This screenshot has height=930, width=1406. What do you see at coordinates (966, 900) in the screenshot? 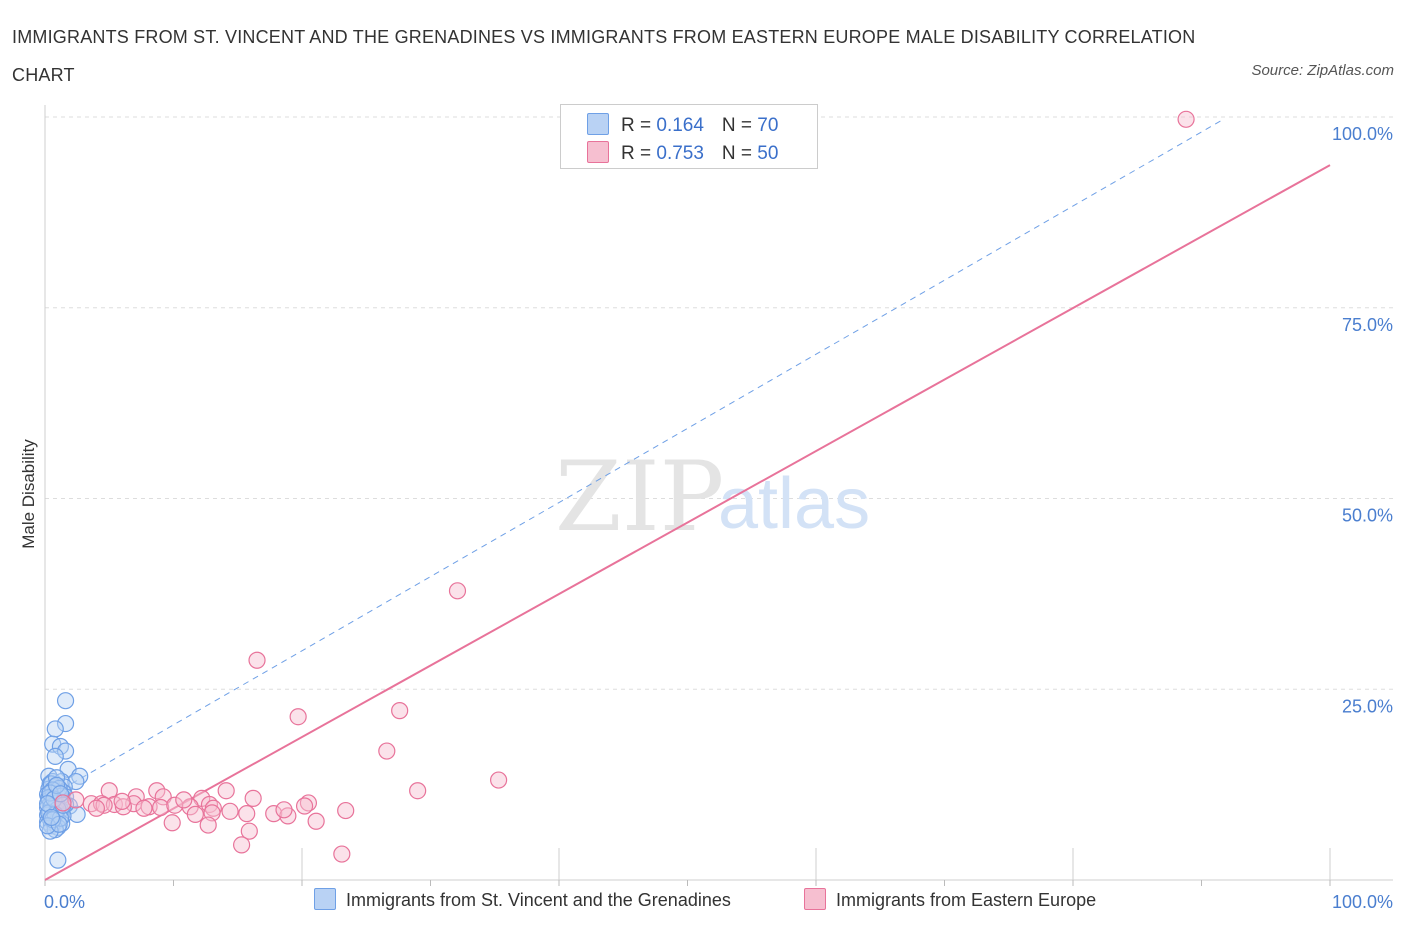
I see `bottom-legend-label-eastern-europe: Immigrants from Eastern Europe` at bounding box center [966, 900].